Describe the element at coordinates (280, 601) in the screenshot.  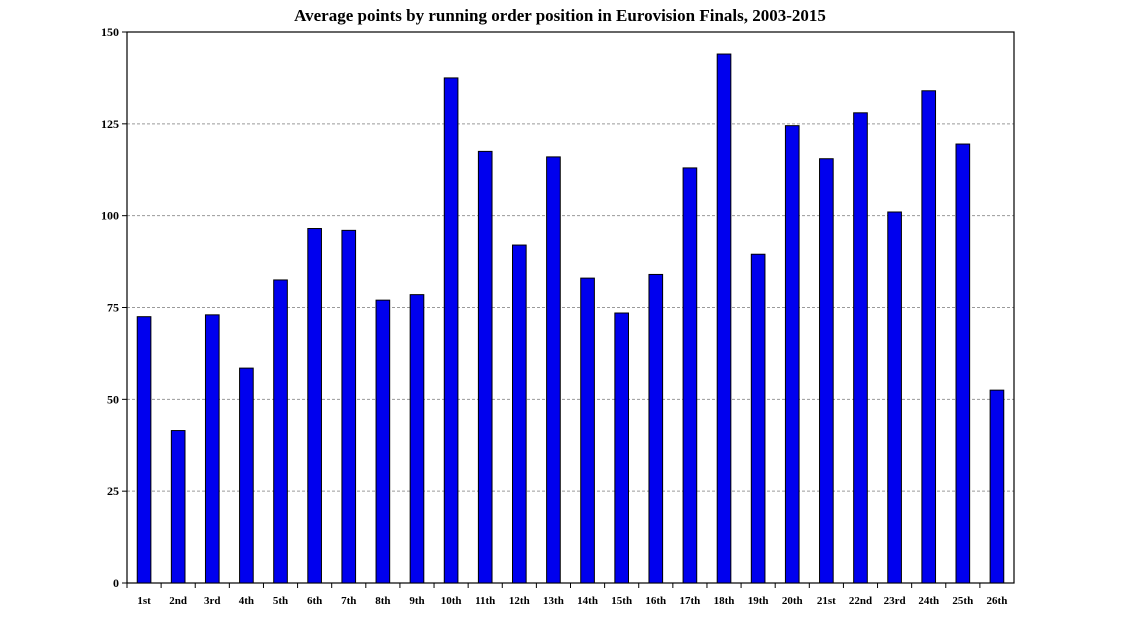
I see `x-tick-label: 5th` at that location.